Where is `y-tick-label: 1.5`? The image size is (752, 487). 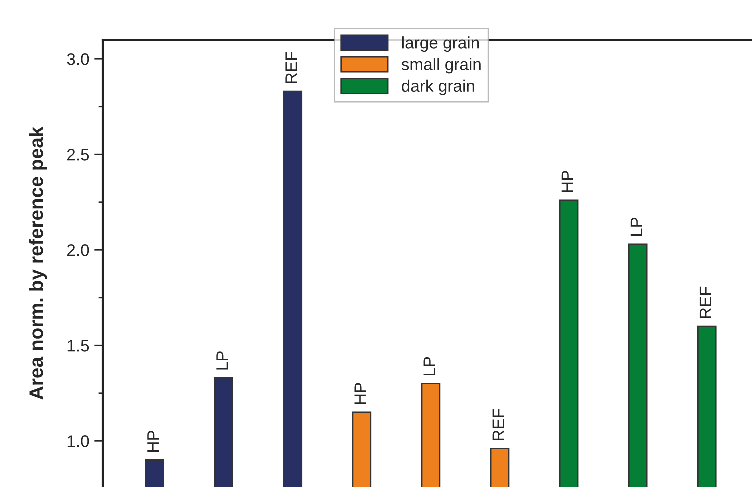
y-tick-label: 1.5 is located at coordinates (79, 346).